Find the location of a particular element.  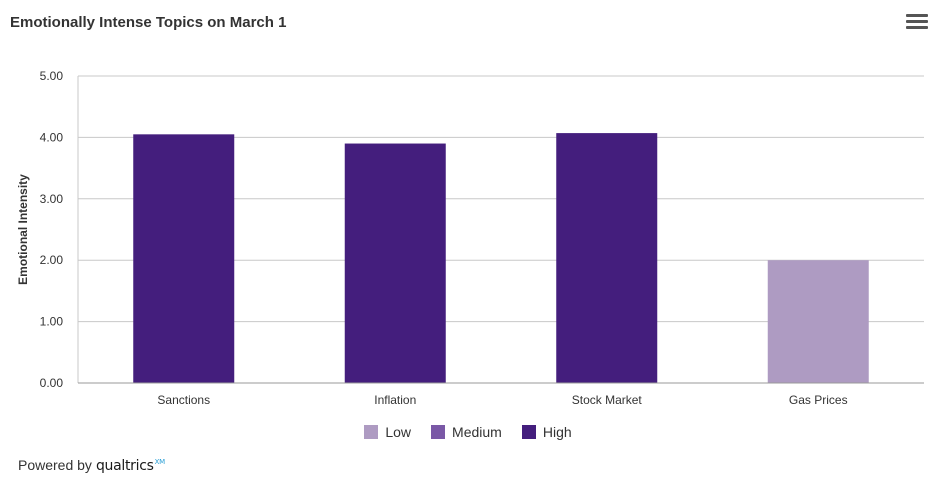

hamburger-menu-icon is located at coordinates (917, 23).